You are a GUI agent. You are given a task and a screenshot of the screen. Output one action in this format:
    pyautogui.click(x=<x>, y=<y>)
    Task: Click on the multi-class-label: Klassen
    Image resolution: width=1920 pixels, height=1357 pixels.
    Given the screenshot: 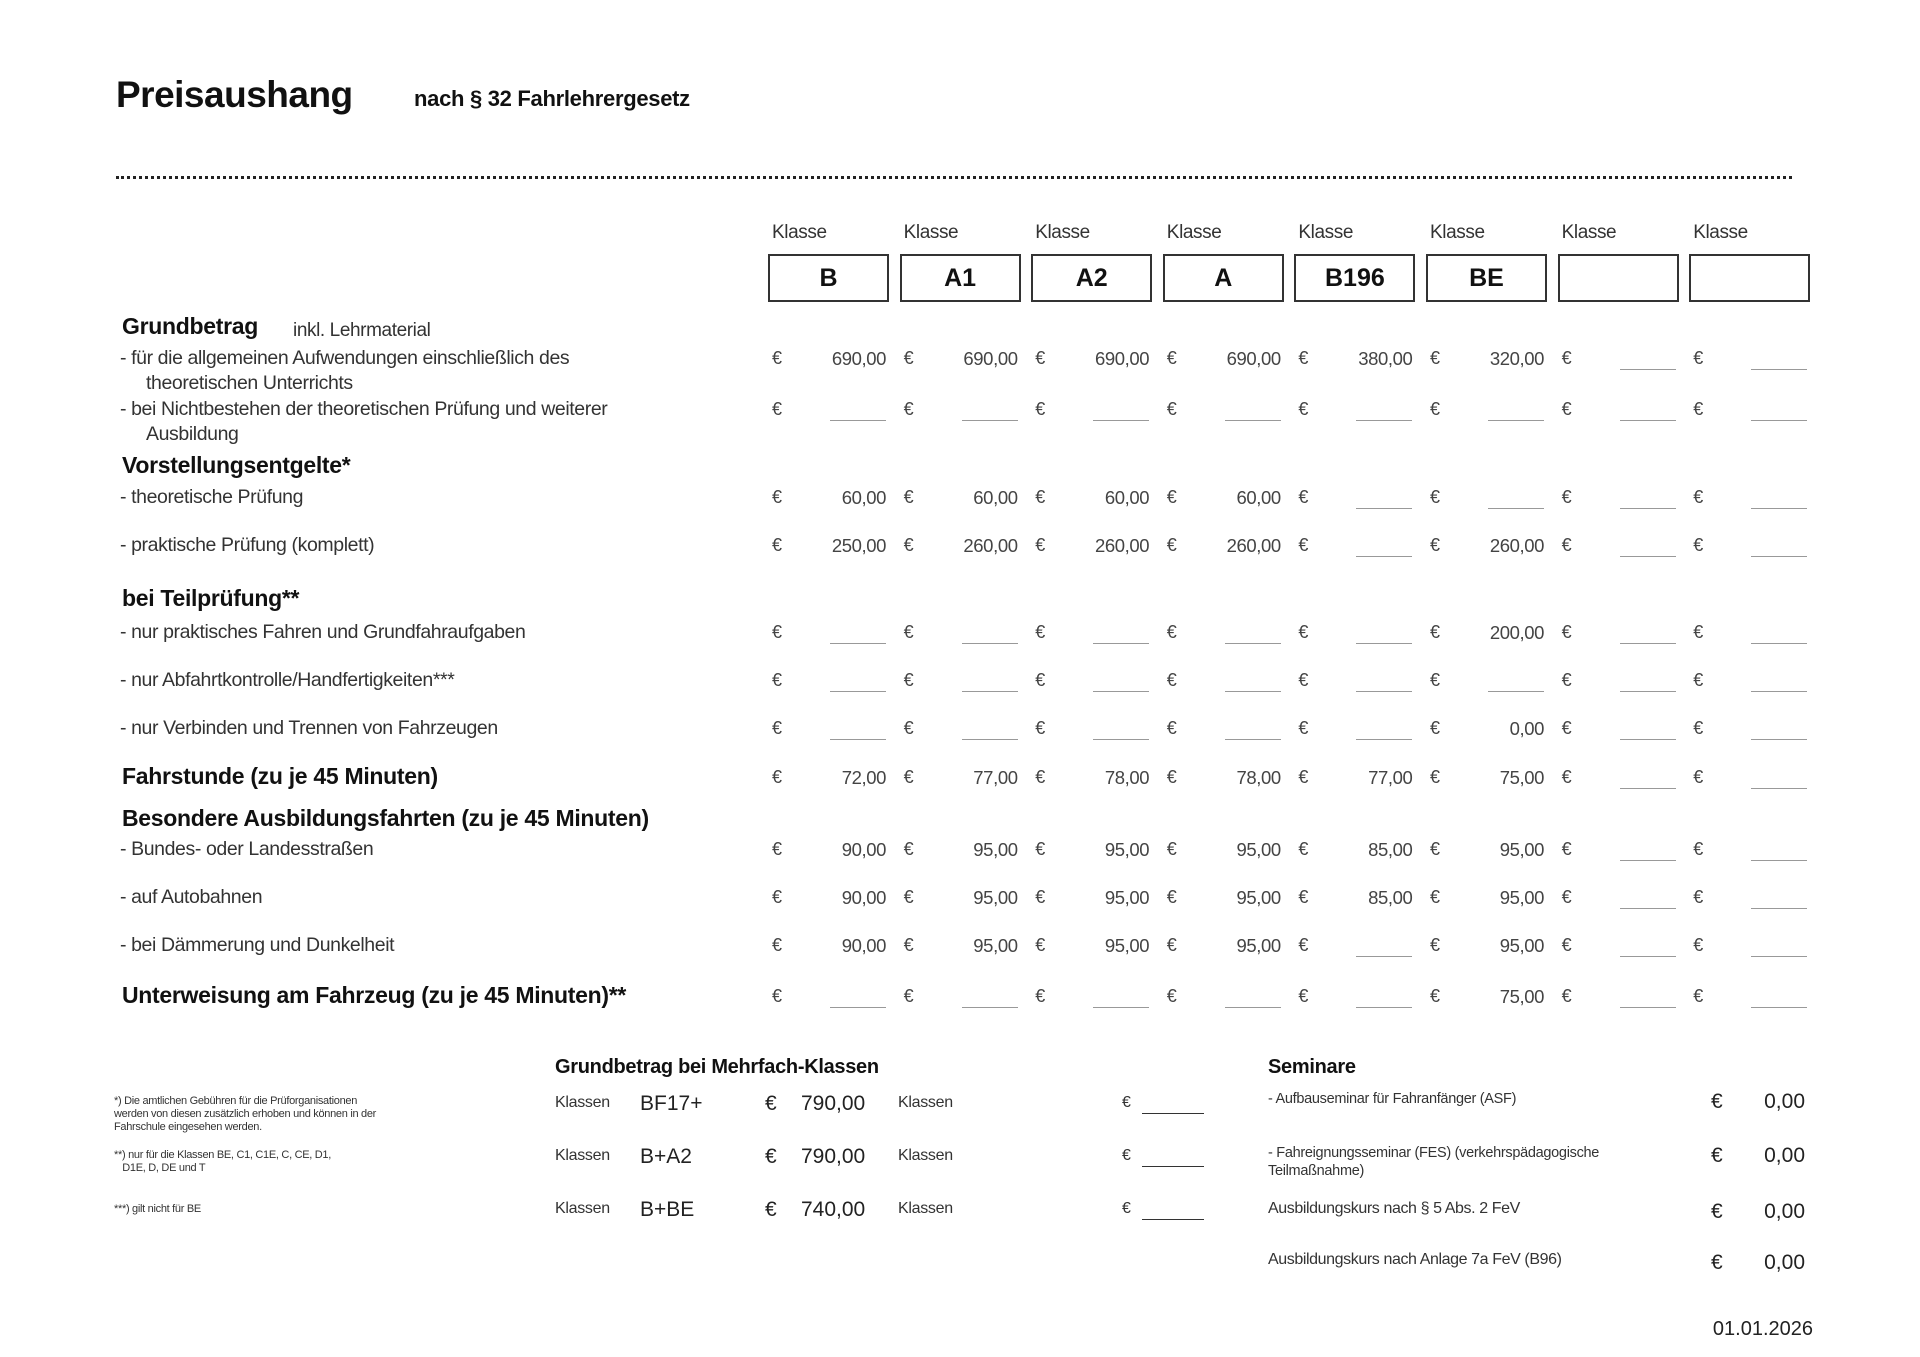 What is the action you would take?
    pyautogui.click(x=582, y=1102)
    